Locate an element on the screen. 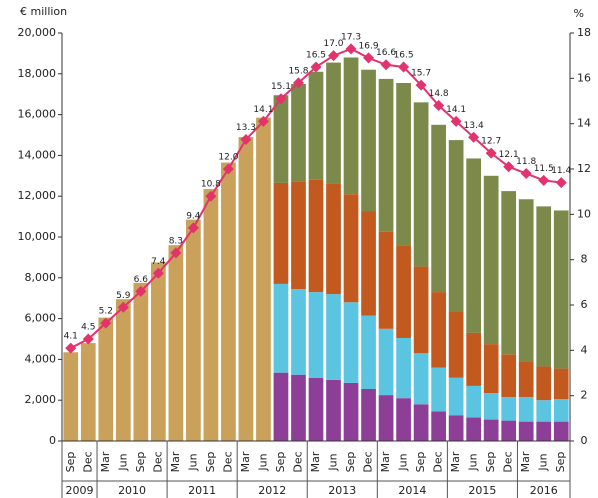 Image resolution: width=598 pixels, height=498 pixels. y2-tick-label: 8 is located at coordinates (584, 259).